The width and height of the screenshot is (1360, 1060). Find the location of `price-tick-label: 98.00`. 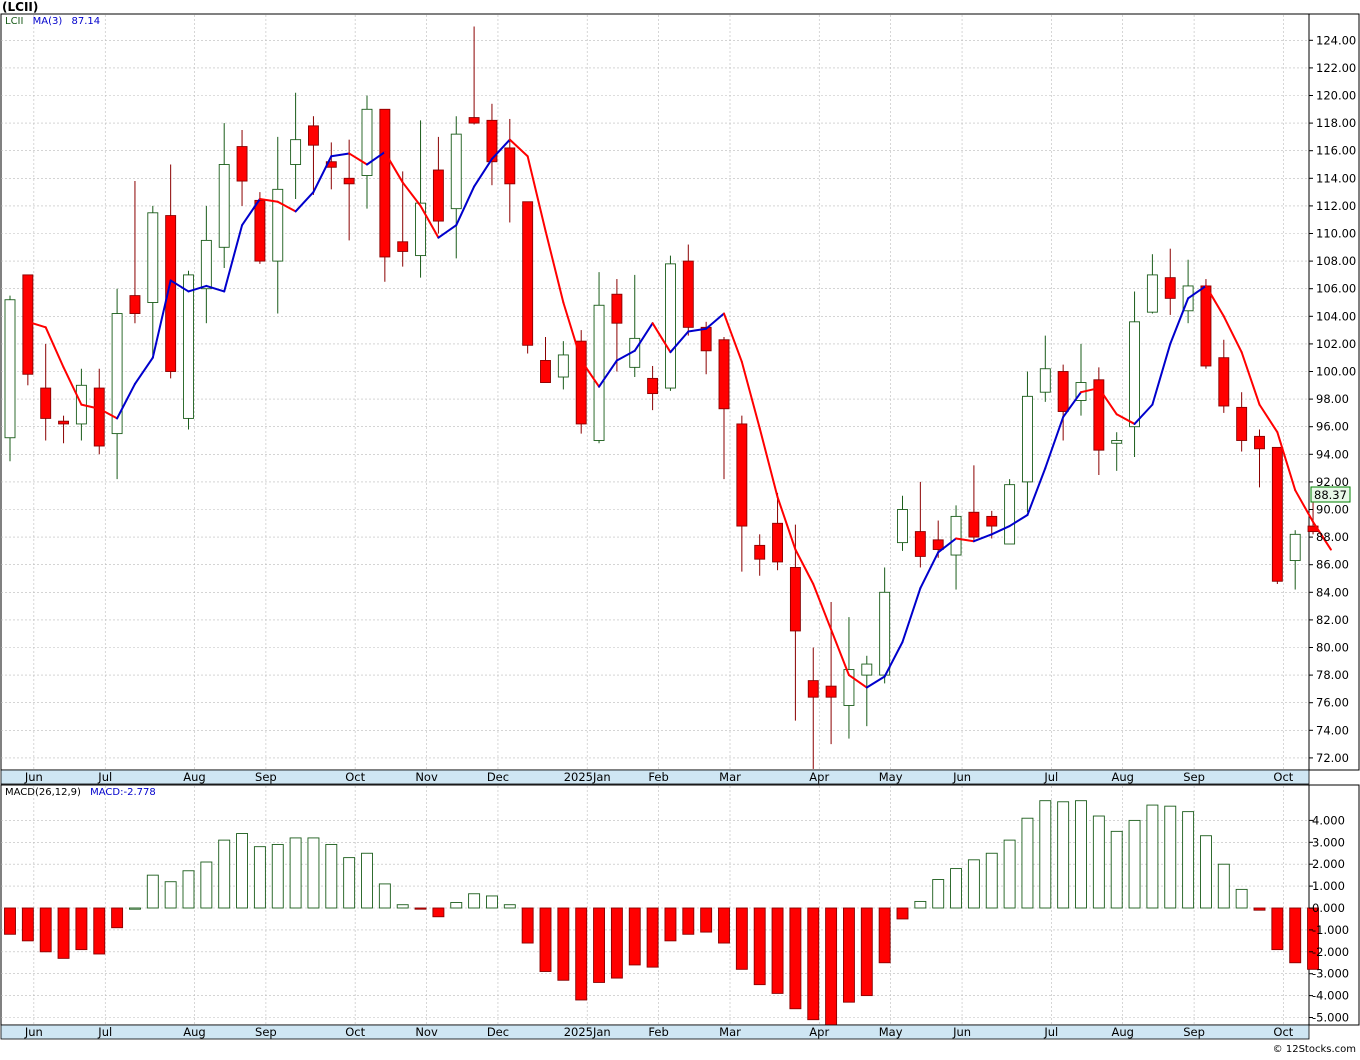

price-tick-label: 98.00 is located at coordinates (1332, 399).